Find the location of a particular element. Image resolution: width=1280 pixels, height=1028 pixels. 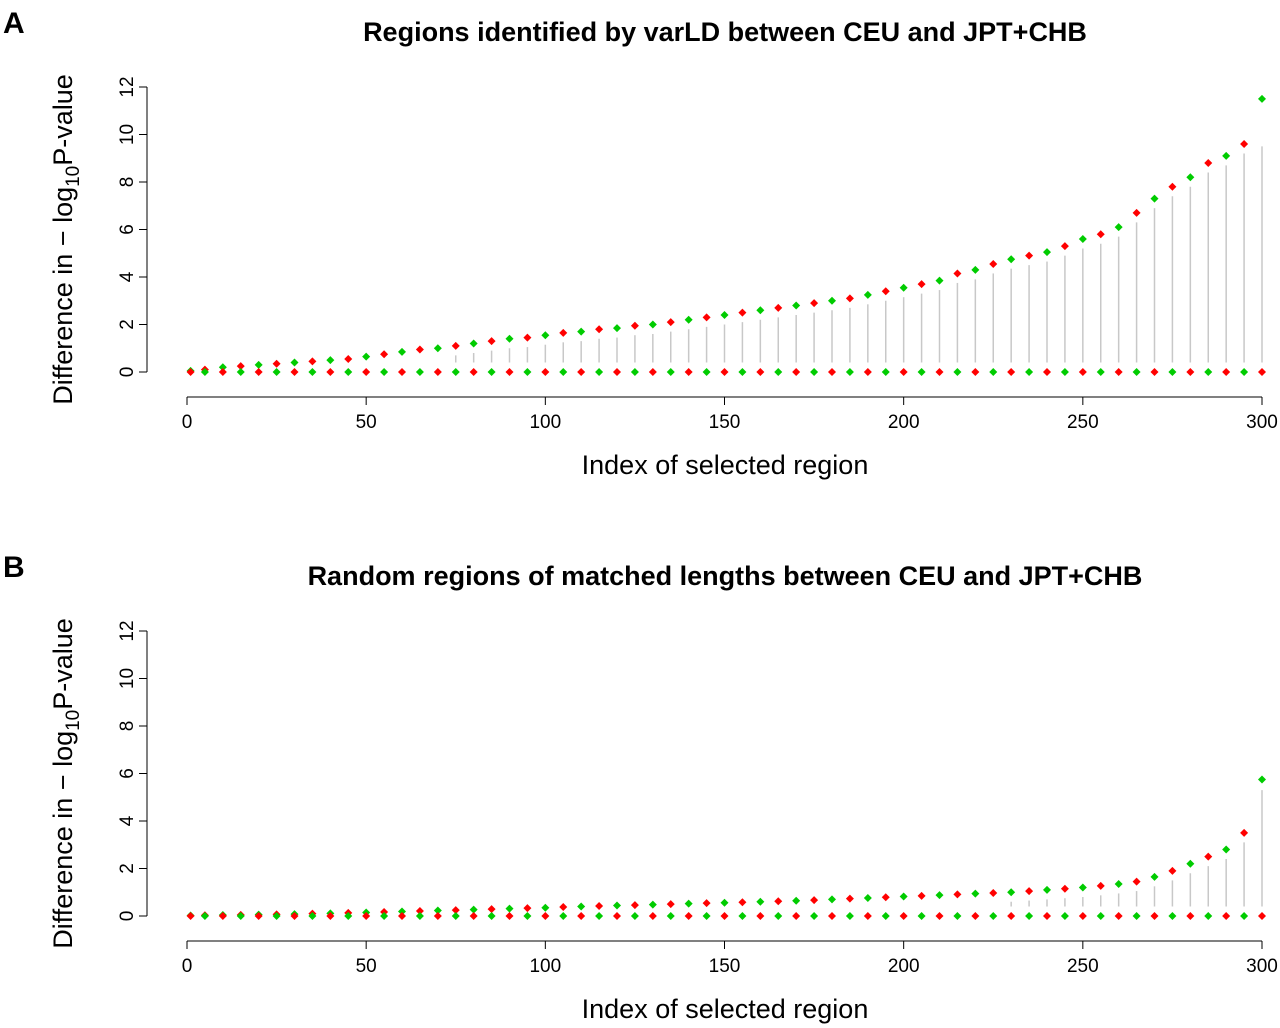

y-tick-label: 2 is located at coordinates (127, 868).